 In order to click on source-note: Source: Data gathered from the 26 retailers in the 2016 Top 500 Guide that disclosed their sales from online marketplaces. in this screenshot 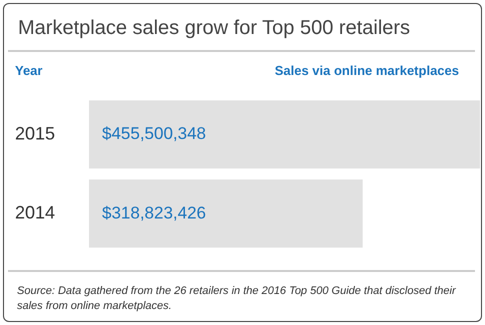, I will do `click(237, 299)`.